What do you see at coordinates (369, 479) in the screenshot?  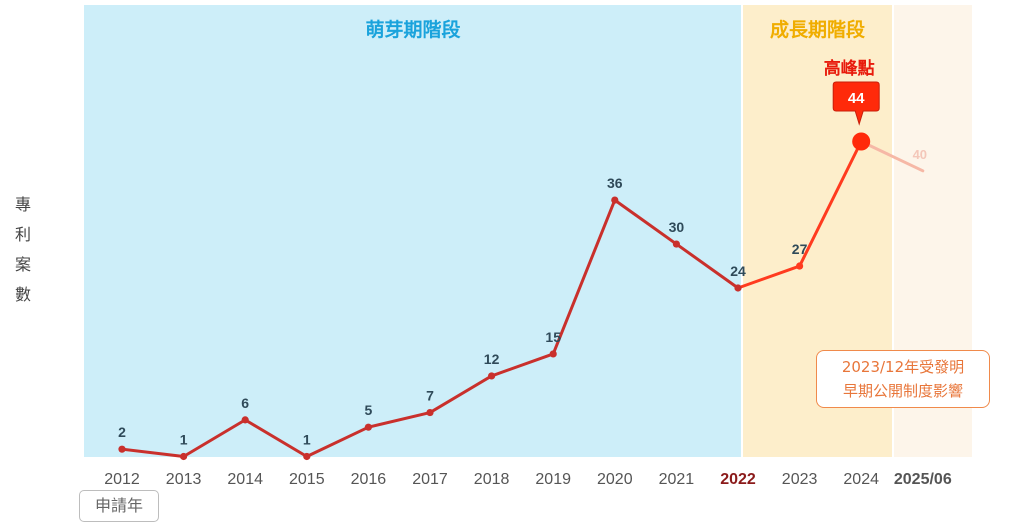 I see `x-tick-label: 2016` at bounding box center [369, 479].